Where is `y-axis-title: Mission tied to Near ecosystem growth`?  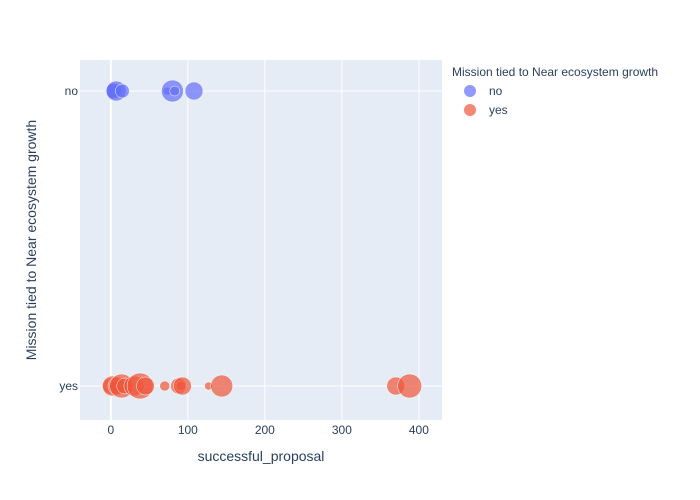
y-axis-title: Mission tied to Near ecosystem growth is located at coordinates (31, 240).